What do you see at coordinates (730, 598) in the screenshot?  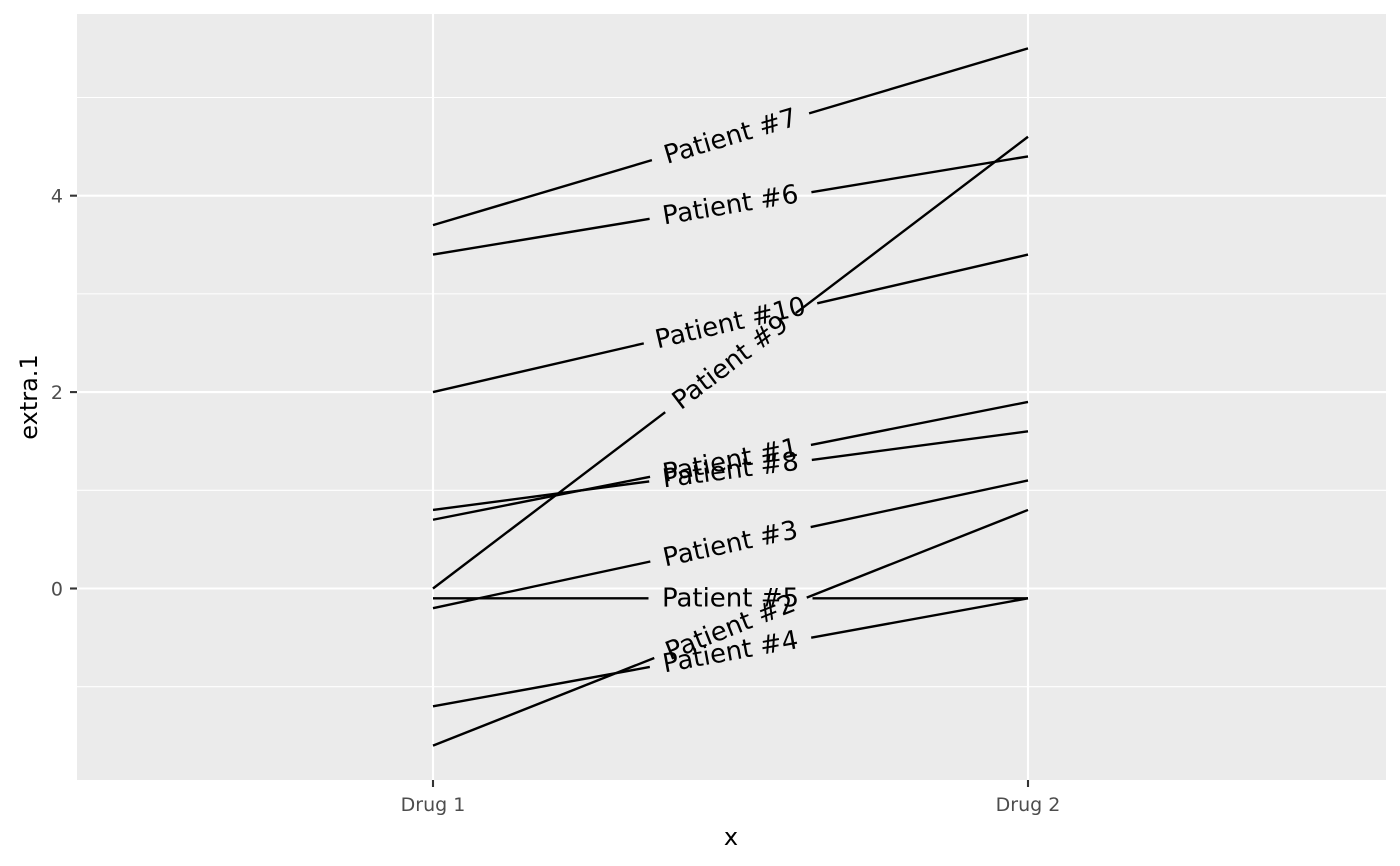 I see `series-label: Patient #5` at bounding box center [730, 598].